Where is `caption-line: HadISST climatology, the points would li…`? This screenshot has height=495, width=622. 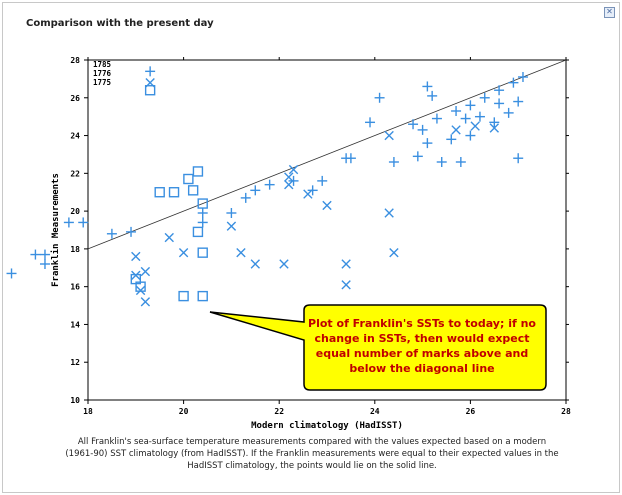
caption-line: HadISST climatology, the points would li… is located at coordinates (312, 466).